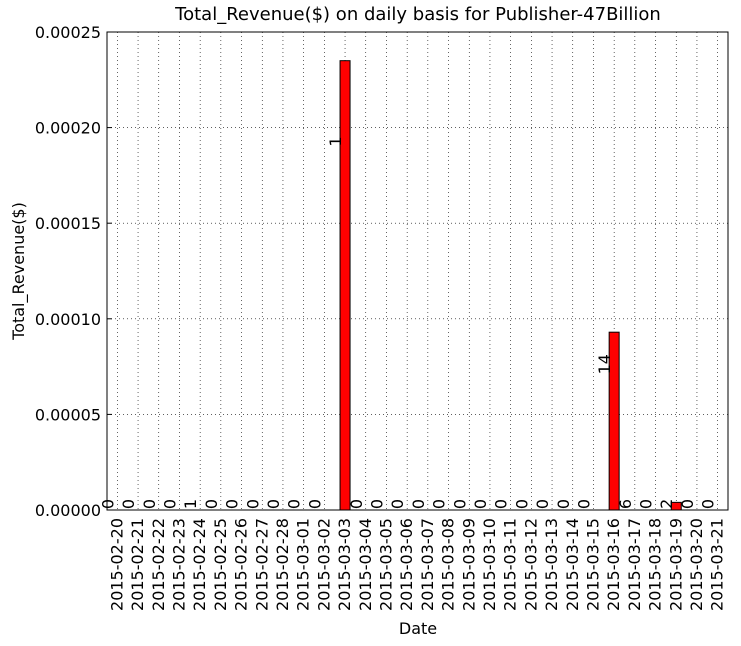 This screenshot has height=646, width=741. I want to click on x-tick-label: 2015-02-28, so click(282, 564).